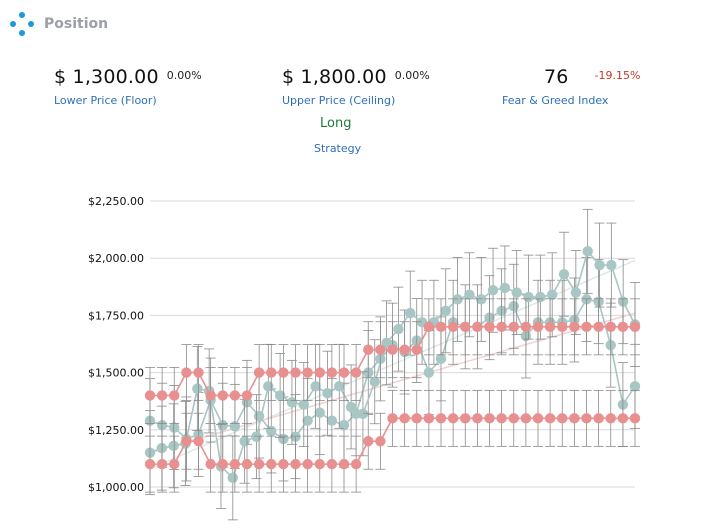 The width and height of the screenshot is (726, 532). Describe the element at coordinates (571, 86) in the screenshot. I see `fear-greed-metric: 76 -19.15% Fear & Greed Index` at that location.